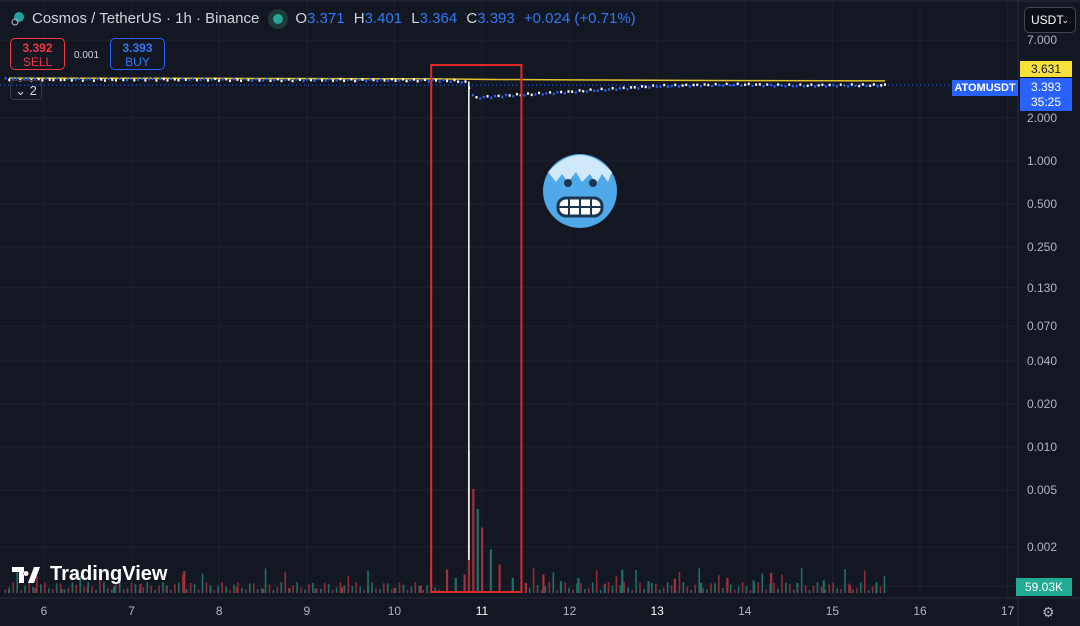  Describe the element at coordinates (1046, 102) in the screenshot. I see `bar-countdown: 35:25` at that location.